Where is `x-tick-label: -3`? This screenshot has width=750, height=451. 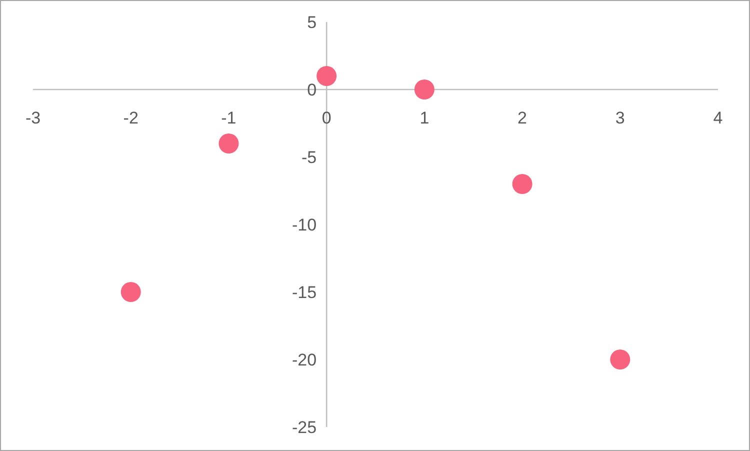 x-tick-label: -3 is located at coordinates (33, 118).